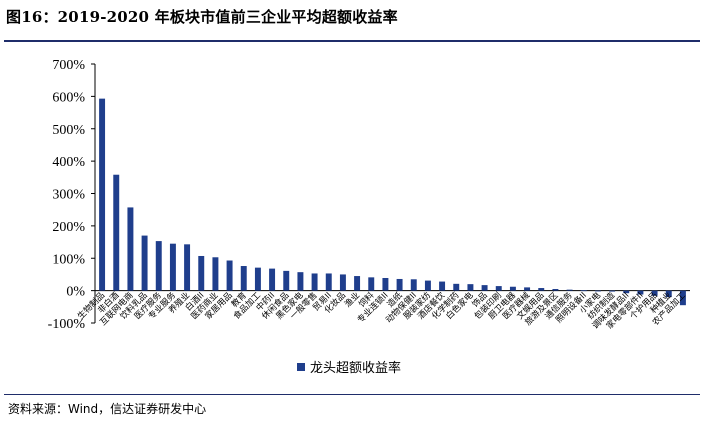 The image size is (704, 426). Describe the element at coordinates (355, 368) in the screenshot. I see `legend-label: 龙头超额收益率` at that location.